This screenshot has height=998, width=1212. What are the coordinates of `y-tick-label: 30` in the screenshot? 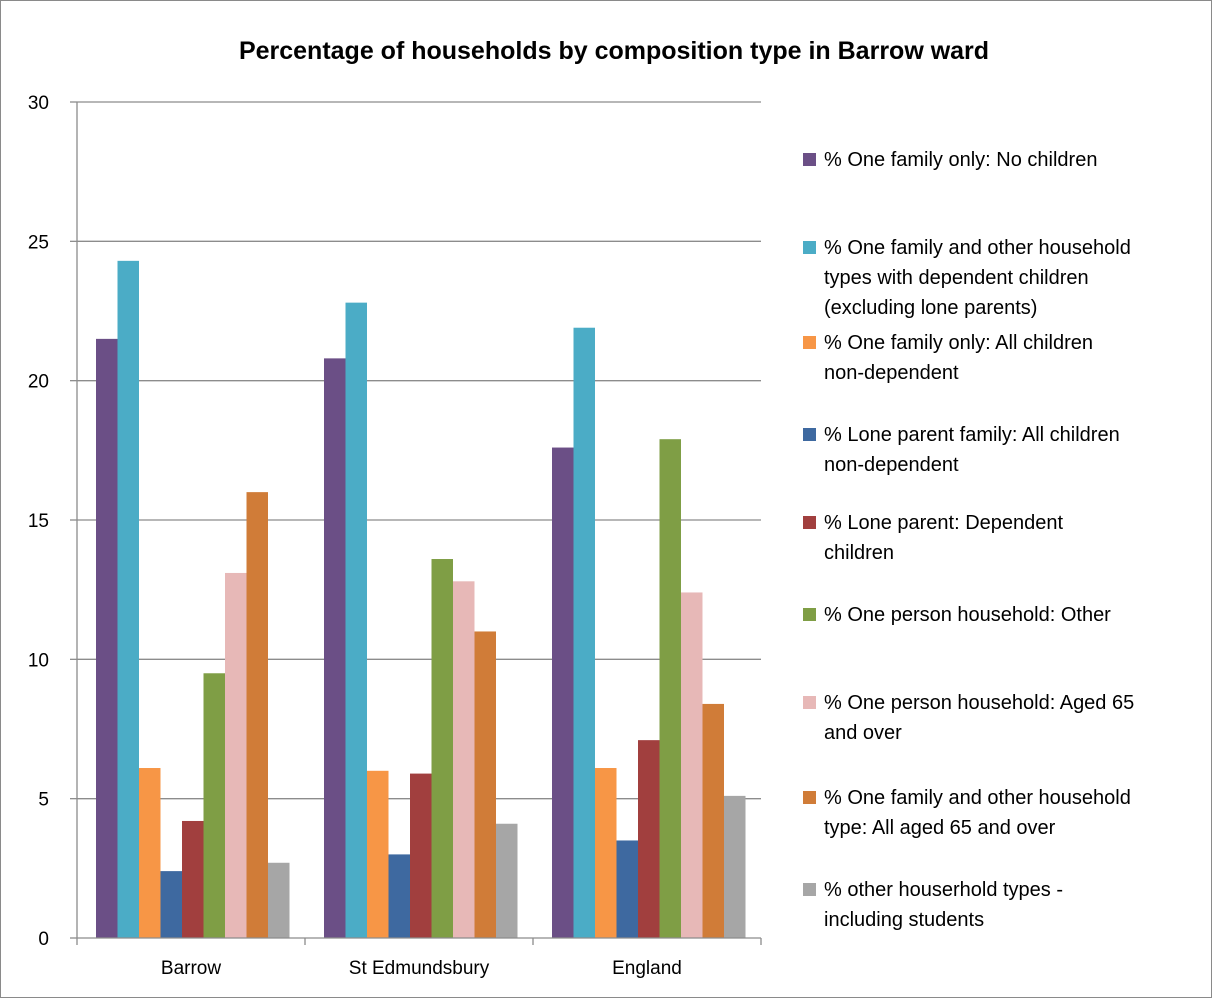 It's located at (38, 103).